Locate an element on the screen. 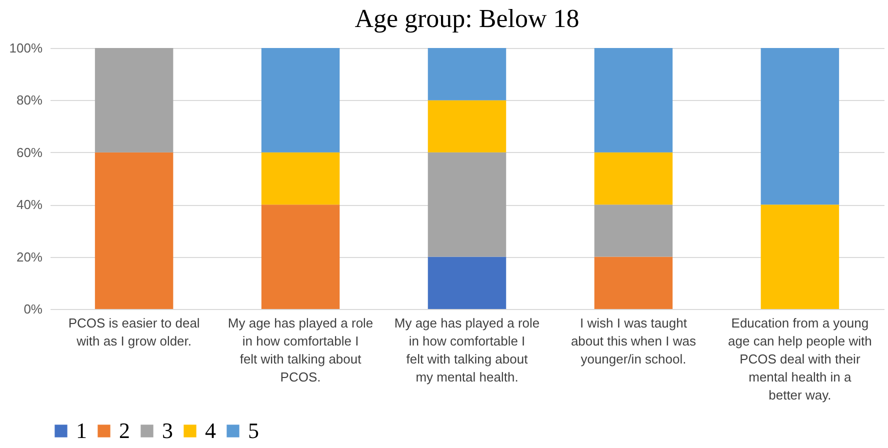  legend-label: 2 is located at coordinates (124, 430).